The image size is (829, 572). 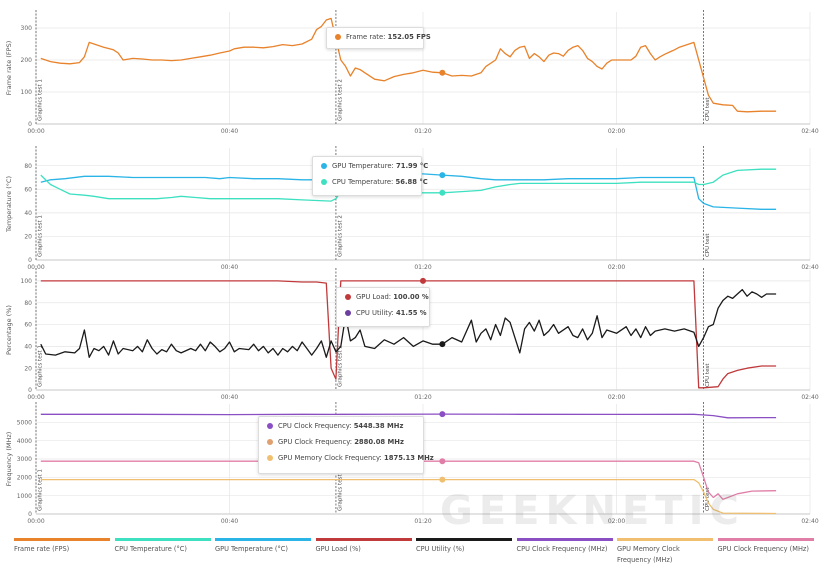 What do you see at coordinates (367, 37) in the screenshot?
I see `tooltip-label: Frame rate:` at bounding box center [367, 37].